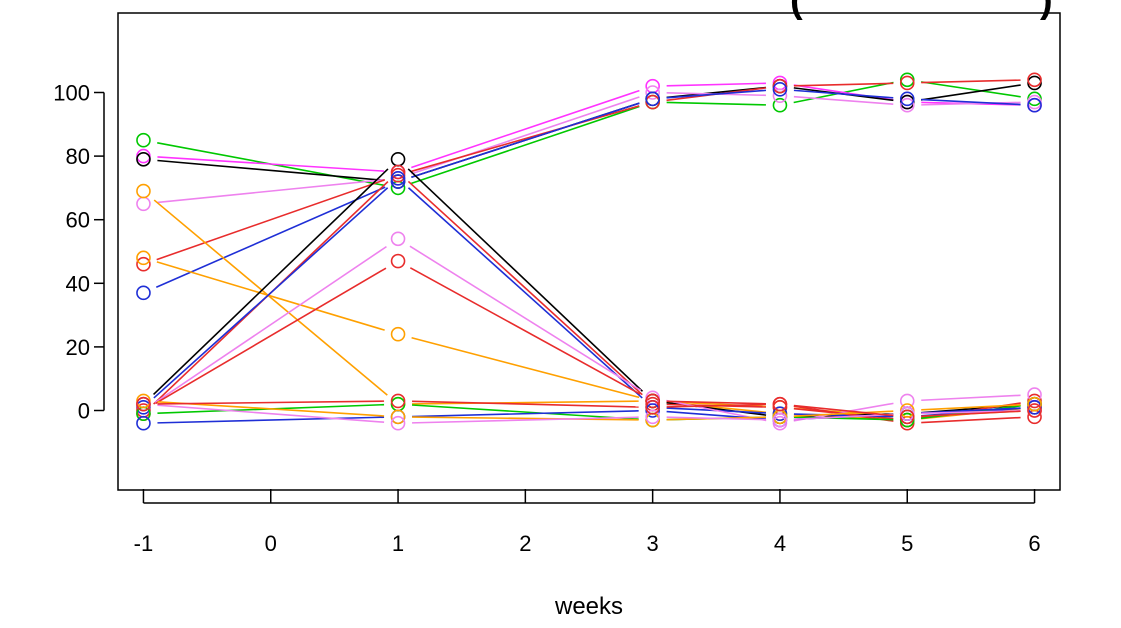  Describe the element at coordinates (143, 191) in the screenshot. I see `series-6-point` at that location.